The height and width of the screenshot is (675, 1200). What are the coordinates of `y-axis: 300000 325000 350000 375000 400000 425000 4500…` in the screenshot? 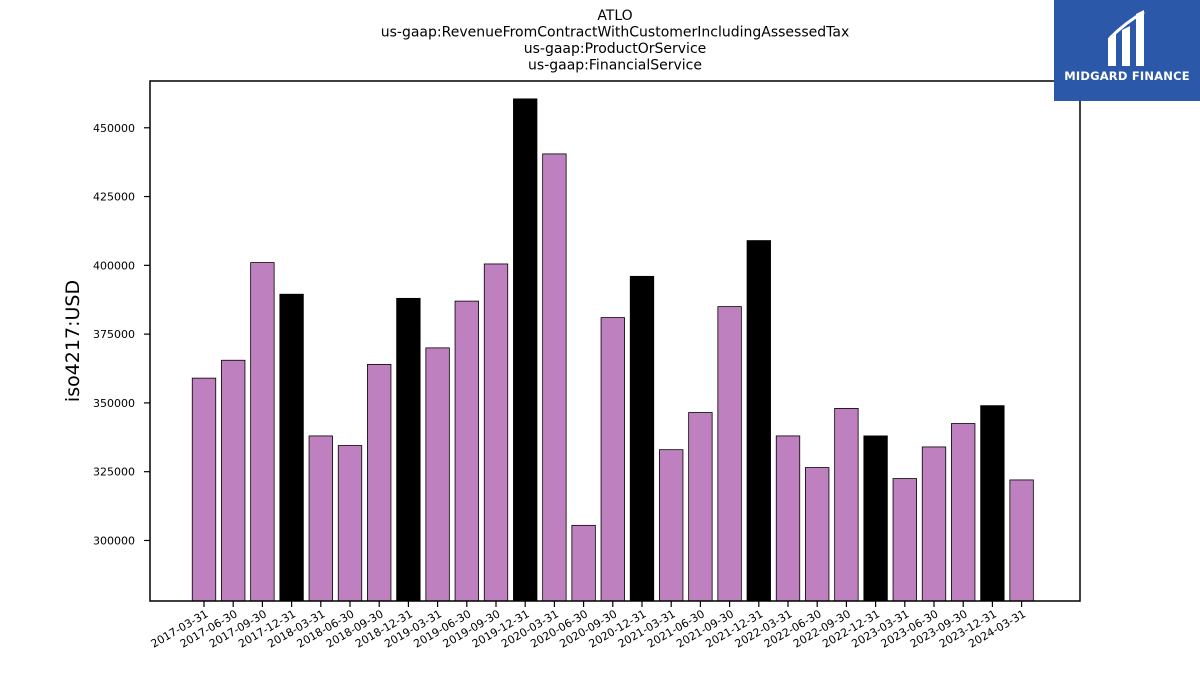 It's located at (121, 334).